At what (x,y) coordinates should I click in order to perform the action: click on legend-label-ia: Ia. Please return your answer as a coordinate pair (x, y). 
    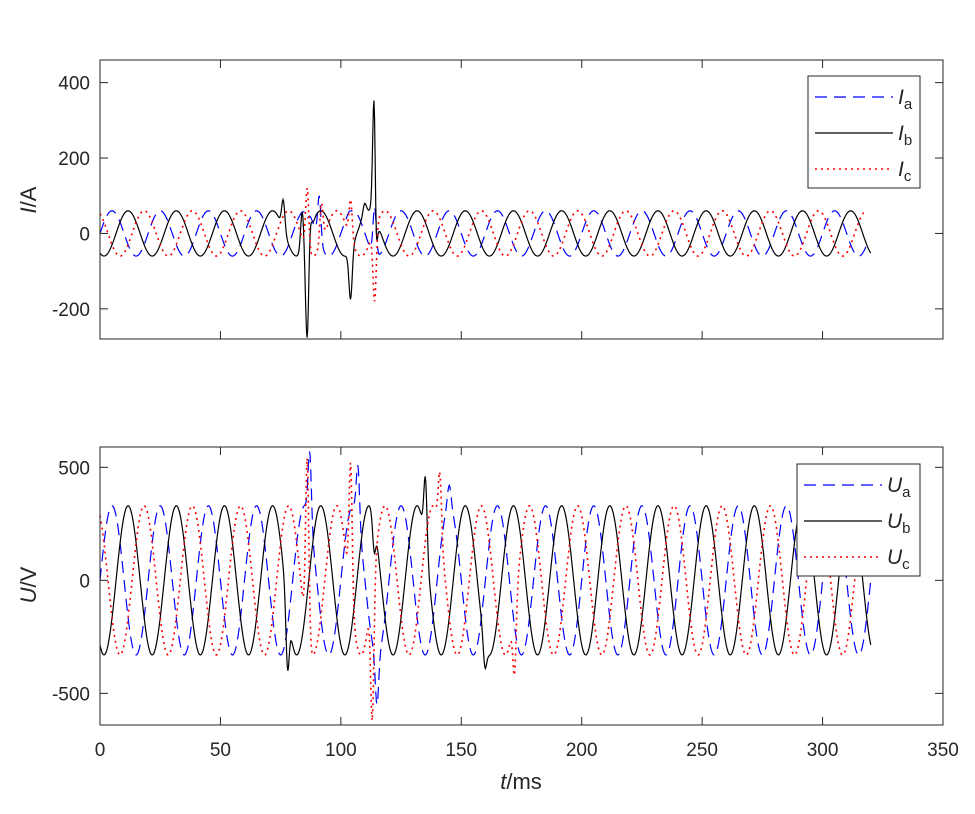
    Looking at the image, I should click on (905, 99).